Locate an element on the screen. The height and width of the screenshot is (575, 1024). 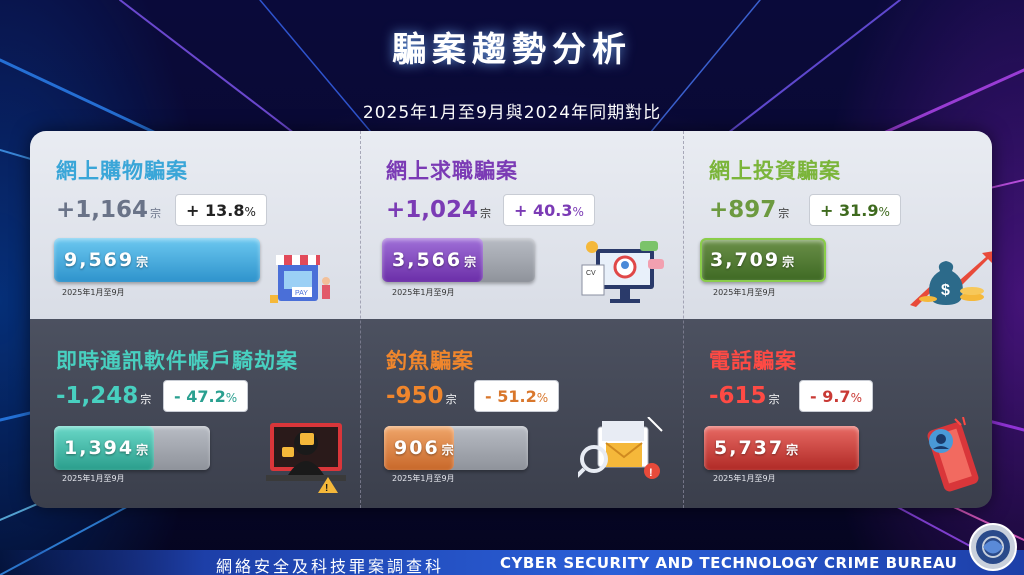
pct-change-badge: + 40.3% is located at coordinates (549, 210).